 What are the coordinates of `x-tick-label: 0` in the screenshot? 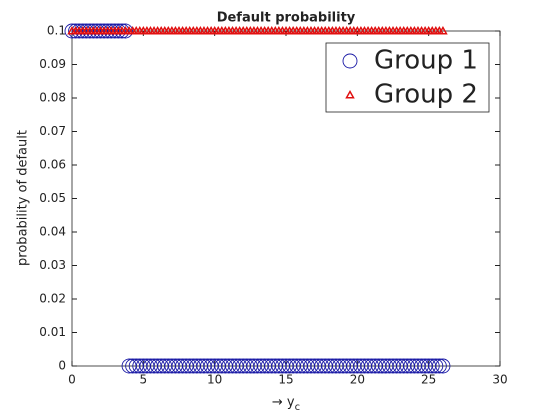 It's located at (72, 380).